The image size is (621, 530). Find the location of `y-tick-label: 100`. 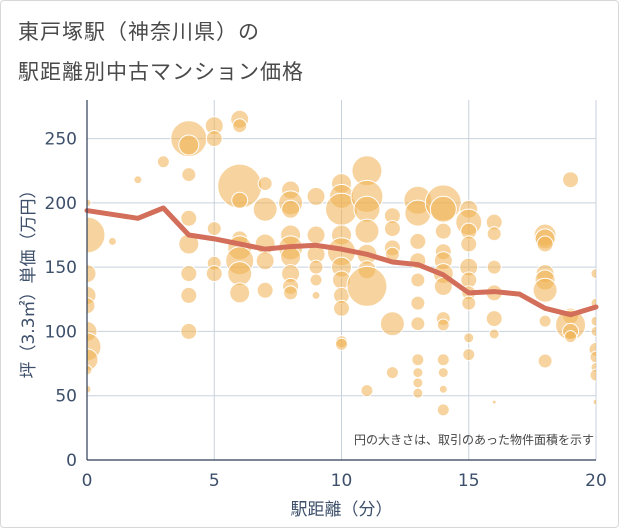

y-tick-label: 100 is located at coordinates (61, 332).